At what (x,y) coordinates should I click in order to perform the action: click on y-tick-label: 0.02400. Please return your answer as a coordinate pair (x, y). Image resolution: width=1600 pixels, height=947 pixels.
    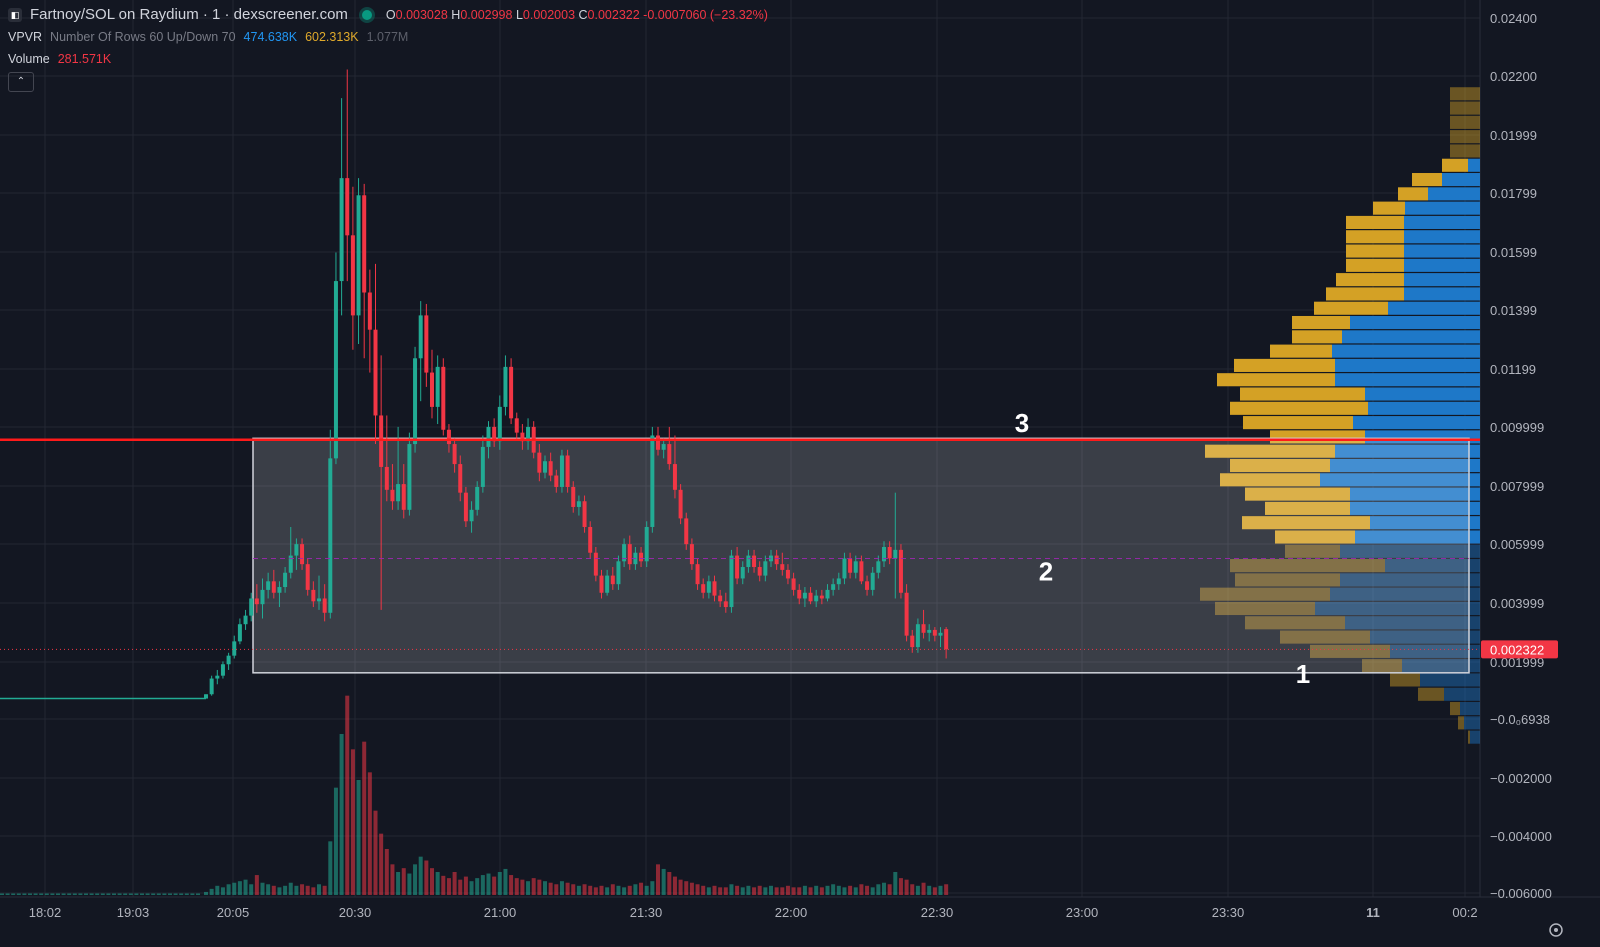
    Looking at the image, I should click on (1513, 18).